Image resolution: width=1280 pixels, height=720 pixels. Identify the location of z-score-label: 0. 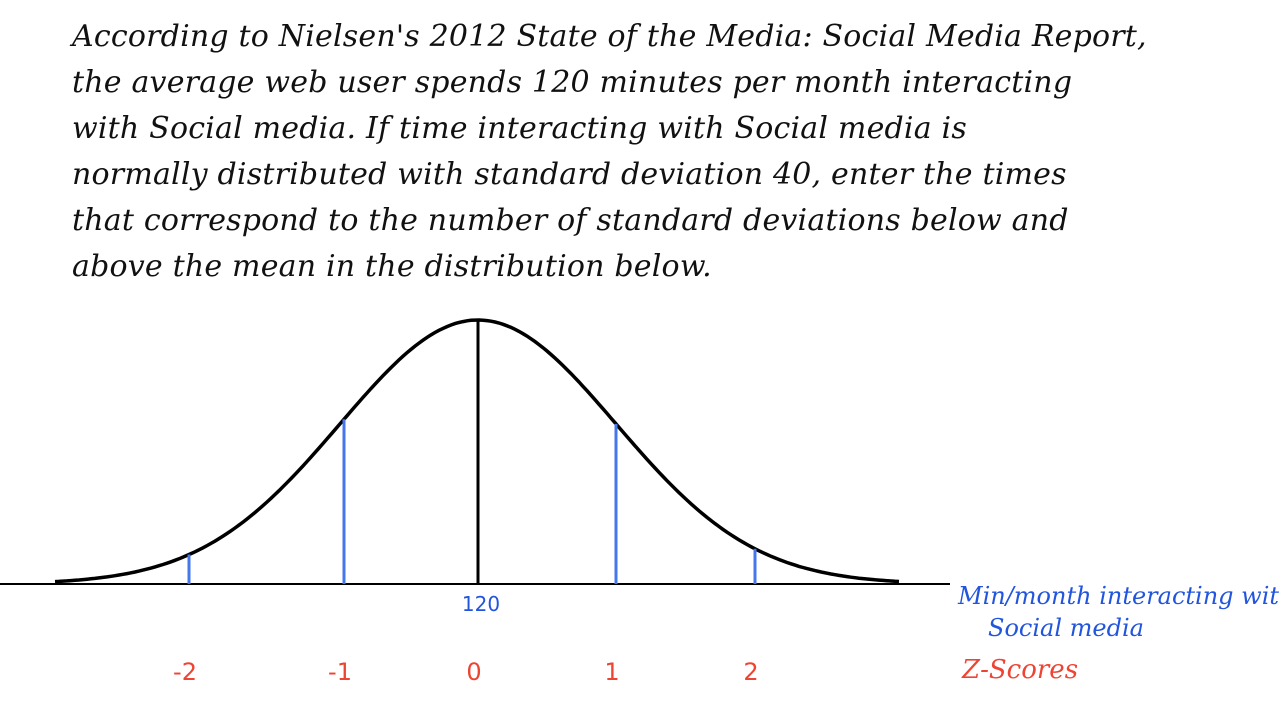
(473, 672).